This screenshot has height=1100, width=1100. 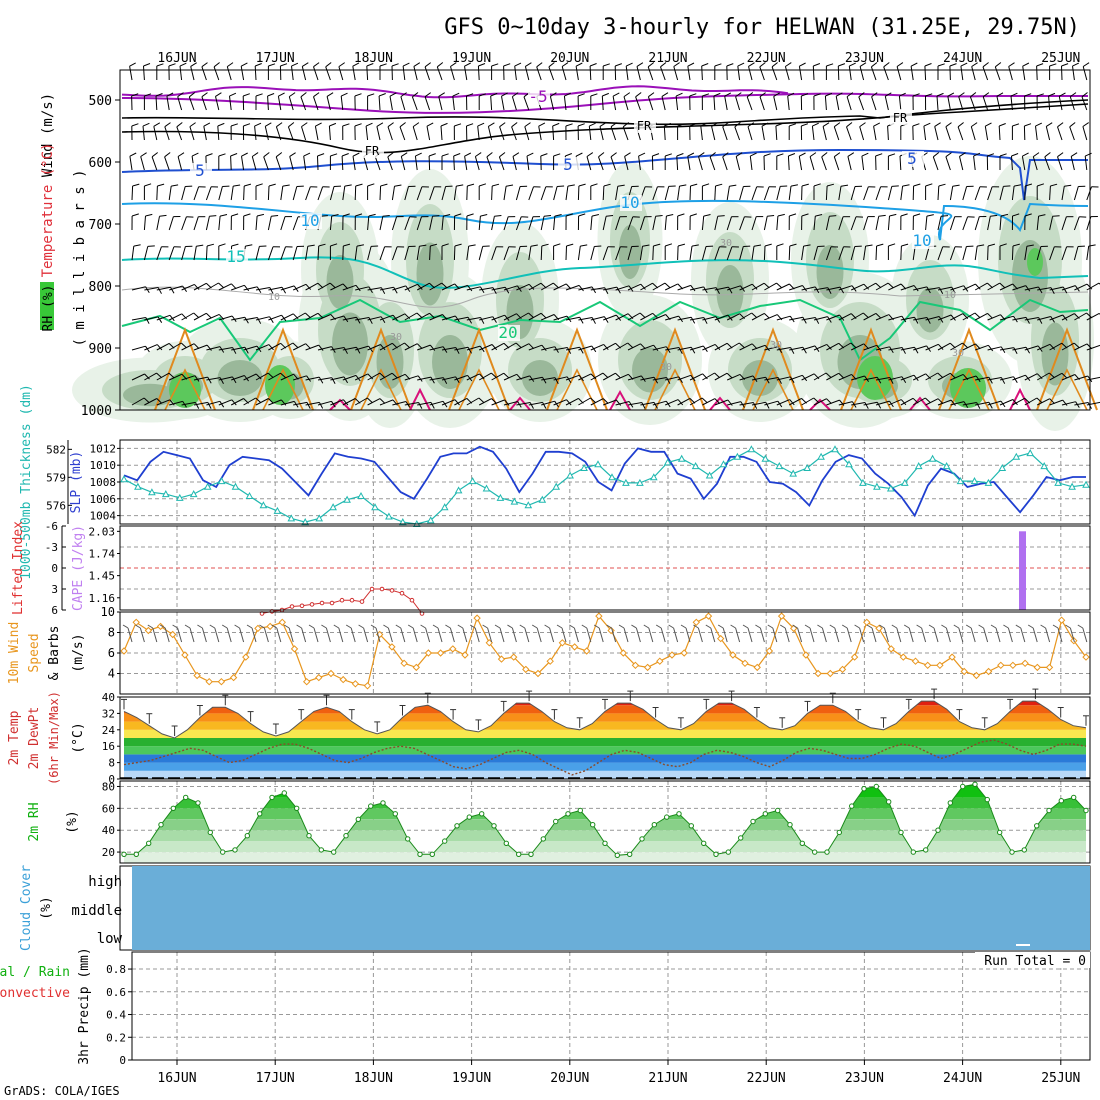 I want to click on contour-30-spike, so click(x=871, y=389).